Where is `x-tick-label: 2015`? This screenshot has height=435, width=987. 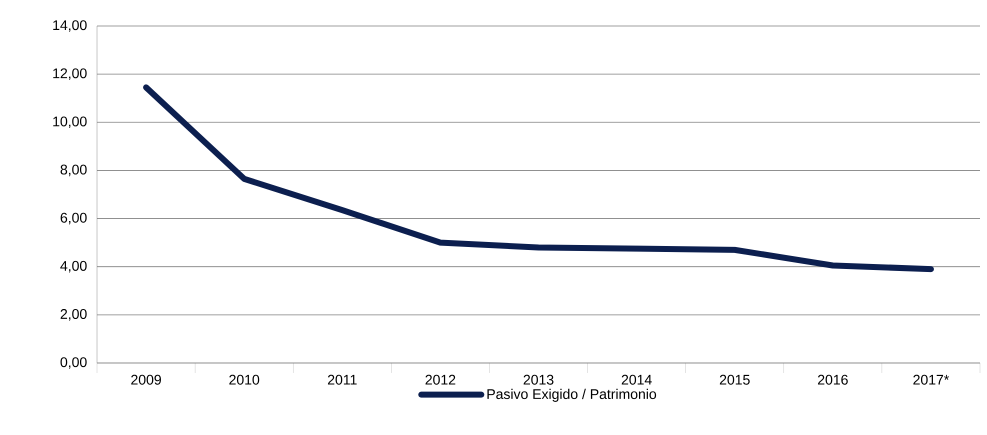
x-tick-label: 2015 is located at coordinates (735, 379).